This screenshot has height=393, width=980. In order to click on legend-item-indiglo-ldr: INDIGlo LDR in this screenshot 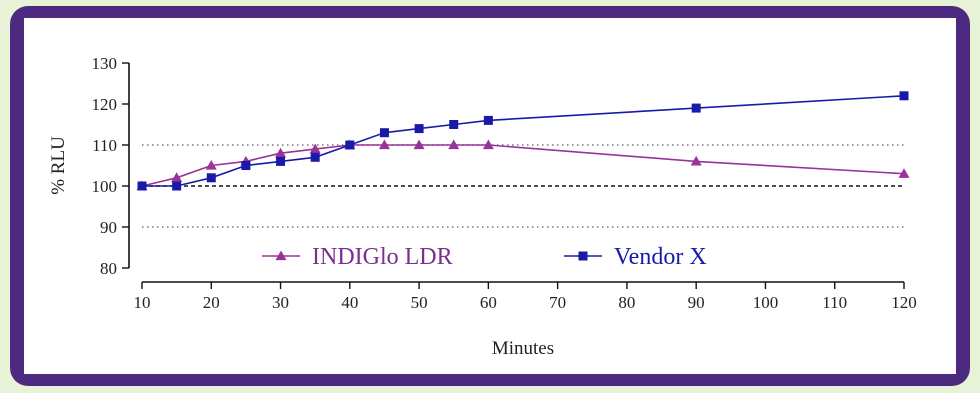, I will do `click(357, 257)`.